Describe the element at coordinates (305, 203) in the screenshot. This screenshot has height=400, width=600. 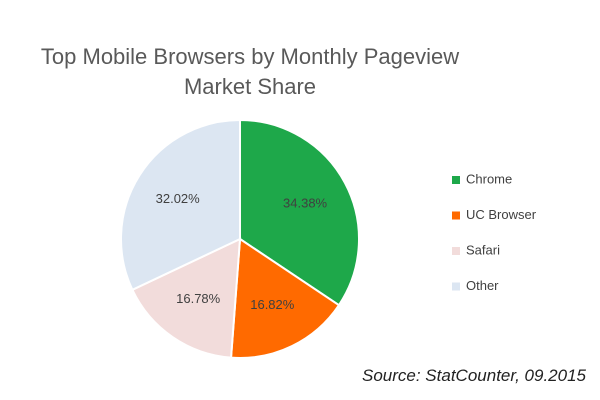
I see `data-label: 34.38%` at that location.